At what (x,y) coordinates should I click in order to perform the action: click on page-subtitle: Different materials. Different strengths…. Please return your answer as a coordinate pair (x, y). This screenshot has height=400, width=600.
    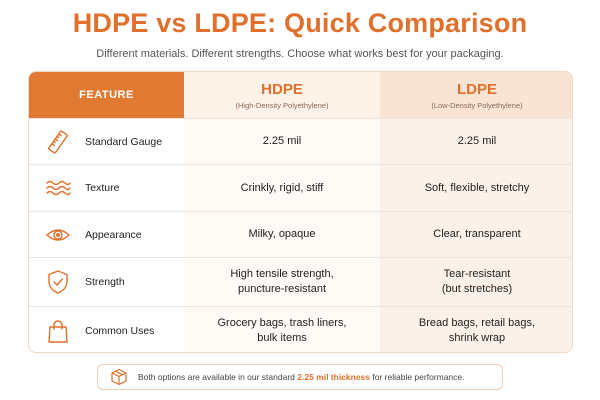
    Looking at the image, I should click on (300, 54).